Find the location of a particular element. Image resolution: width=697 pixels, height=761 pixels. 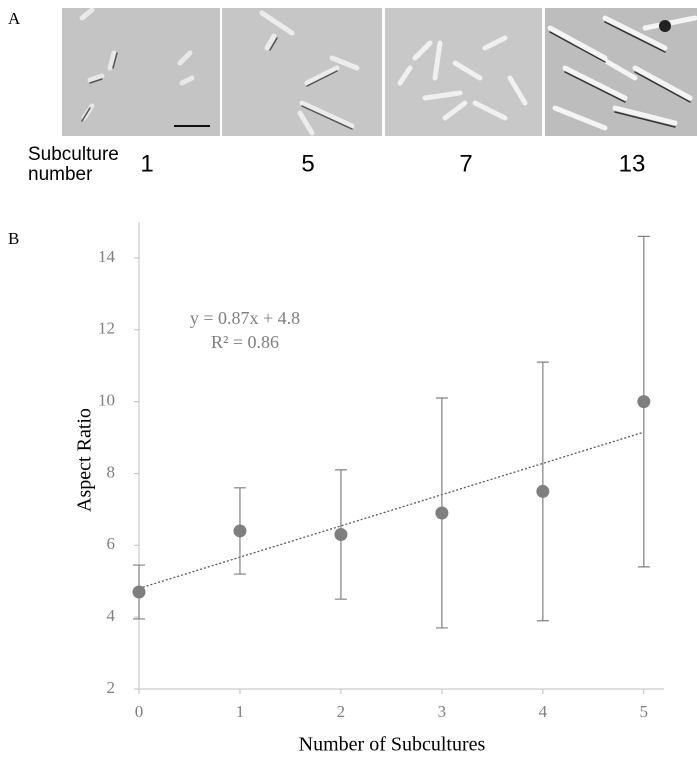

x-tick-label: 5 is located at coordinates (644, 711).